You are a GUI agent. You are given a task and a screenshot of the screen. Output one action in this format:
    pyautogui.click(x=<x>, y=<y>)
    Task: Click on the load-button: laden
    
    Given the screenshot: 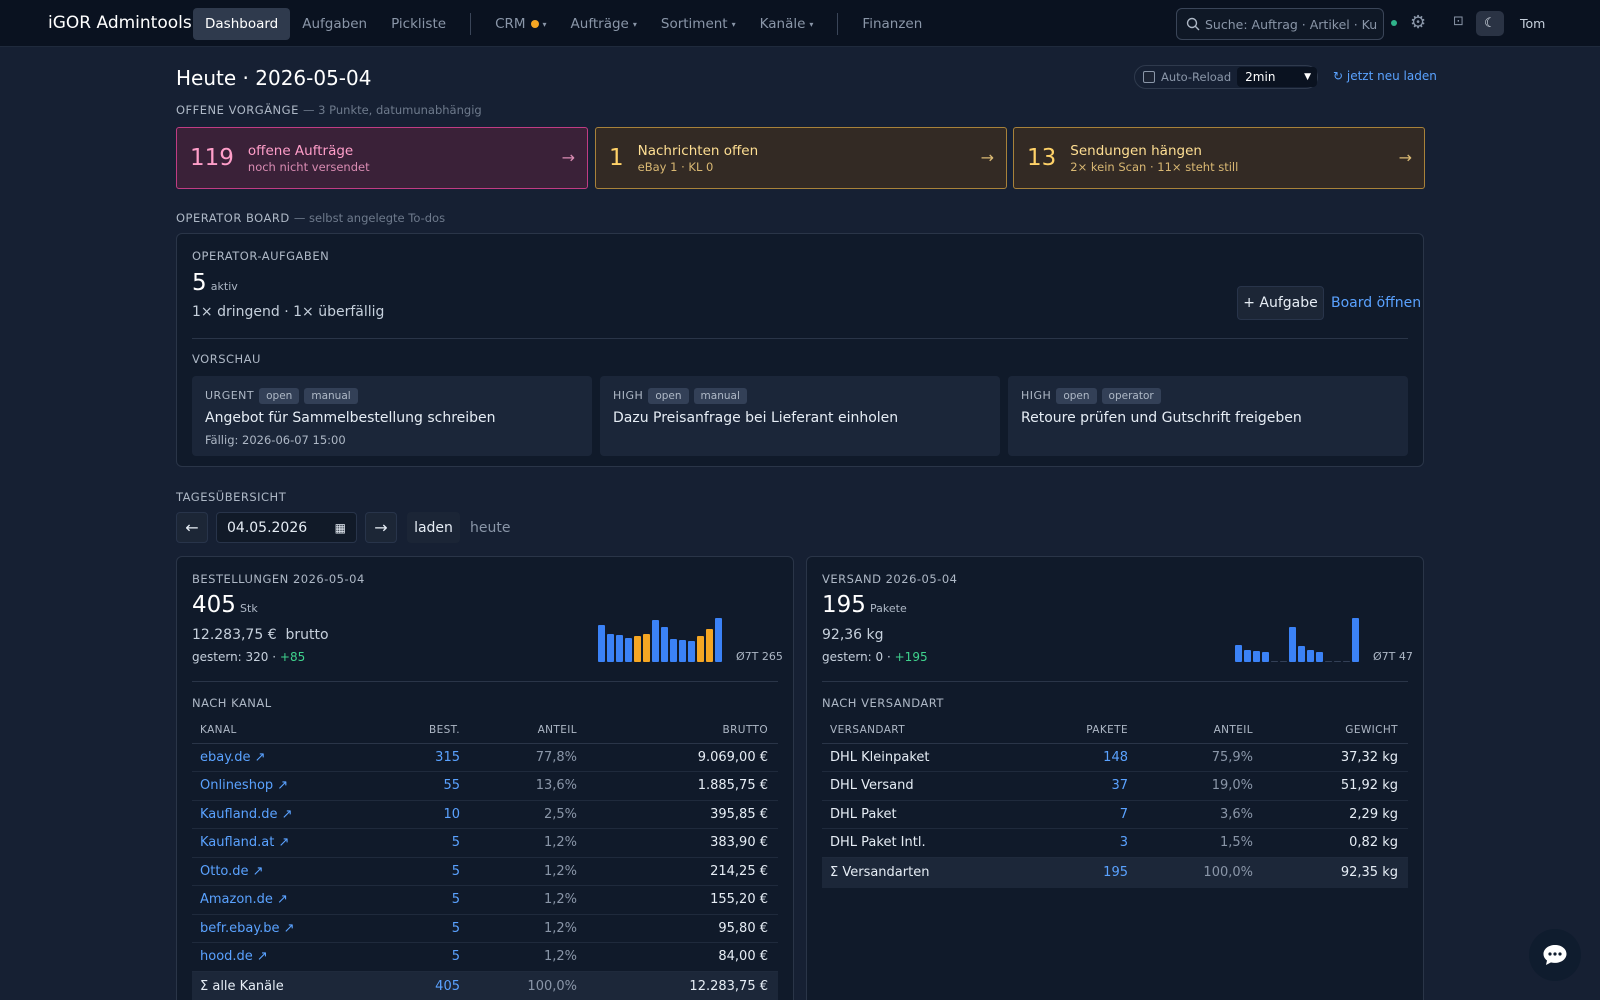 What is the action you would take?
    pyautogui.click(x=433, y=527)
    